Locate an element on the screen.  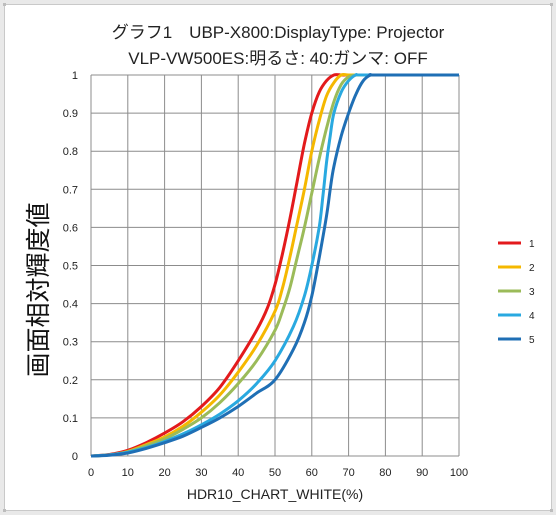
legend: 1 2 3 4 5 is located at coordinates (516, 292).